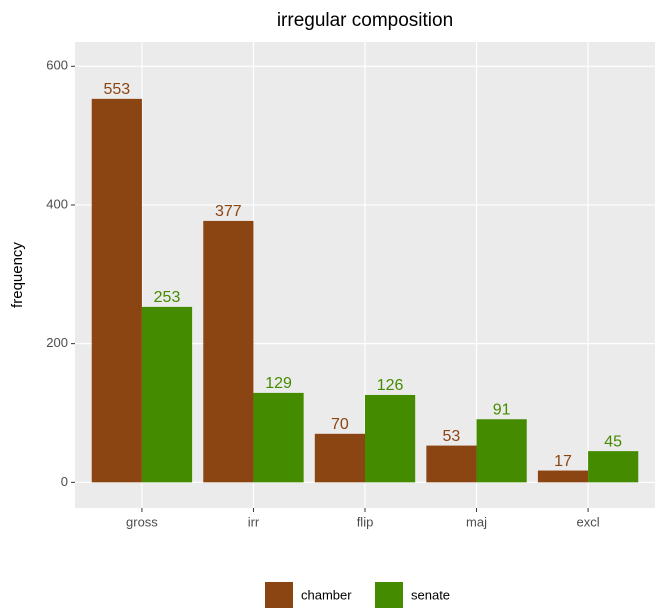  What do you see at coordinates (17, 275) in the screenshot?
I see `y-axis-label: frequency` at bounding box center [17, 275].